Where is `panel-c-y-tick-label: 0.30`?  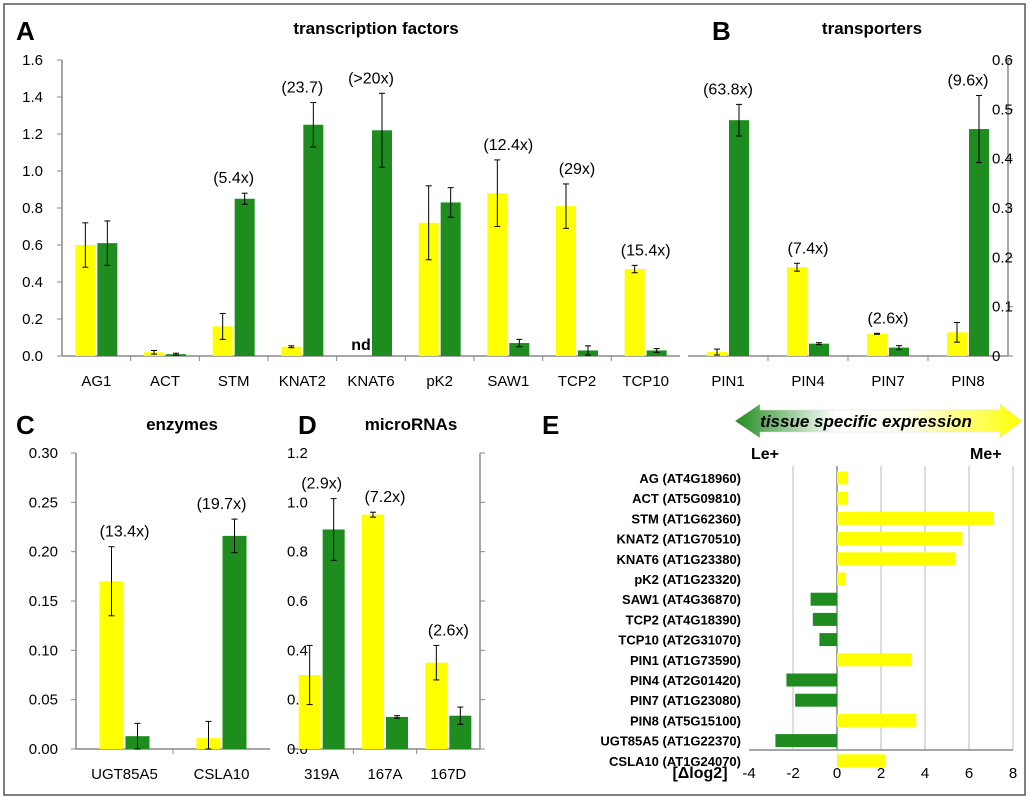
panel-c-y-tick-label: 0.30 is located at coordinates (43, 453).